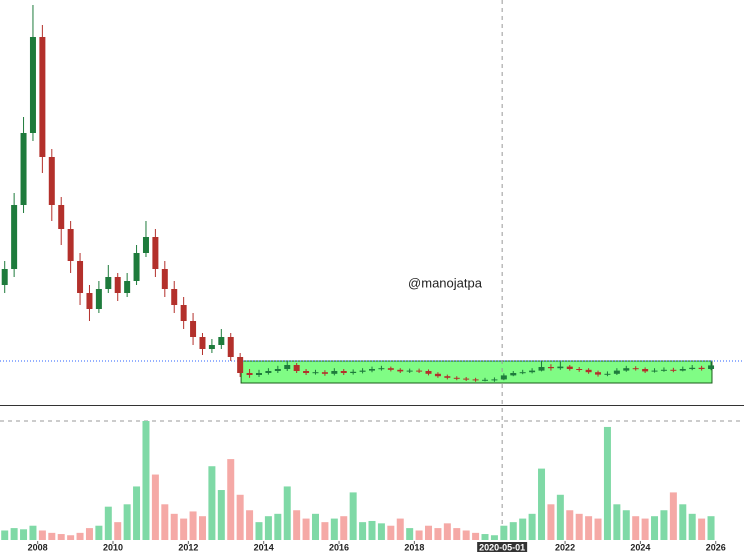 The width and height of the screenshot is (744, 552). Describe the element at coordinates (414, 547) in the screenshot. I see `x-tick-label: 2018` at that location.